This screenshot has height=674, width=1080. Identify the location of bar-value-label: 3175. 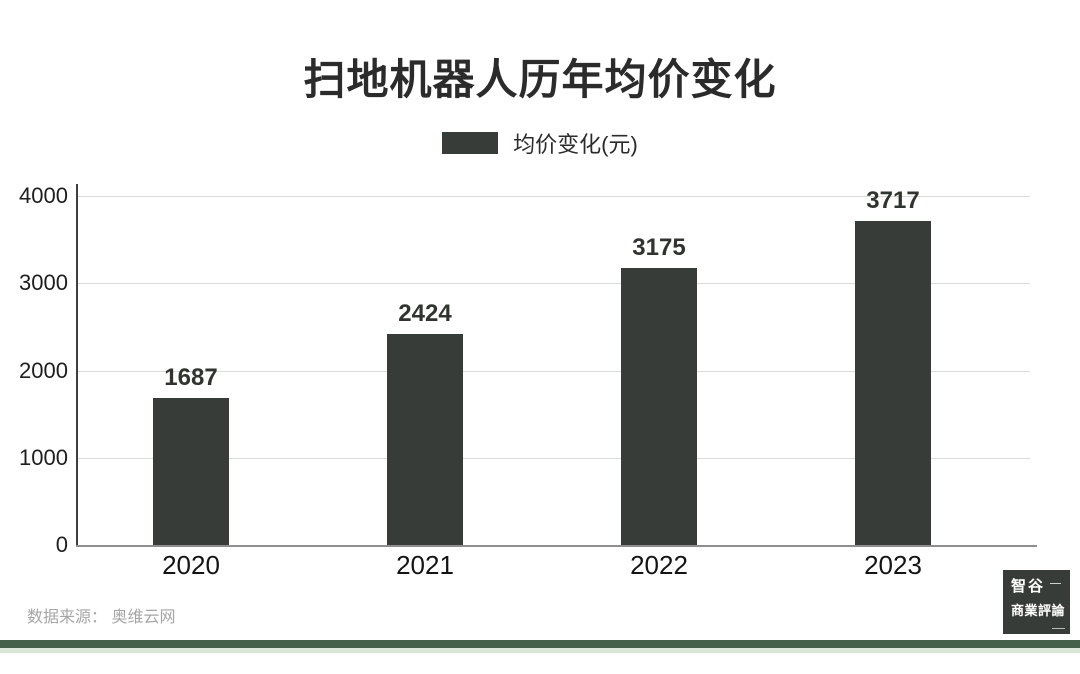
(659, 247).